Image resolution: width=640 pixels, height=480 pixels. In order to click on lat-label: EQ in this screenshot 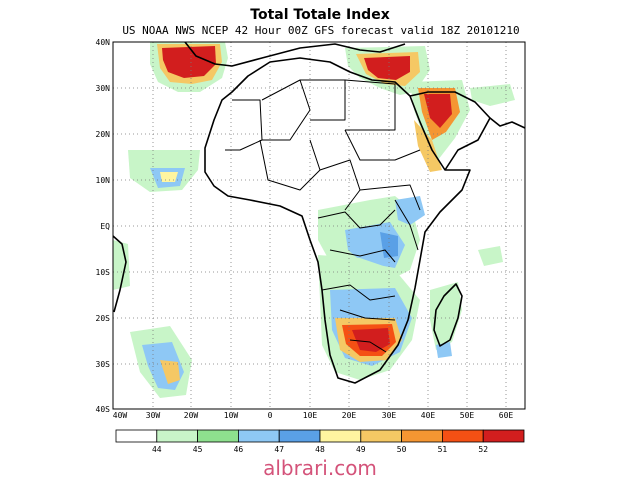, I will do `click(105, 226)`.